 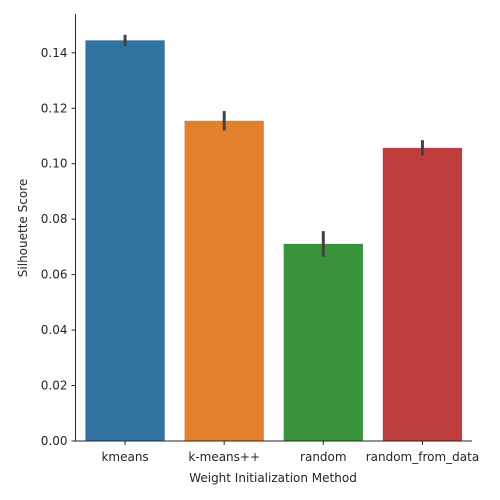 What do you see at coordinates (54, 275) in the screenshot?
I see `y-tick-label-3: 0.06` at bounding box center [54, 275].